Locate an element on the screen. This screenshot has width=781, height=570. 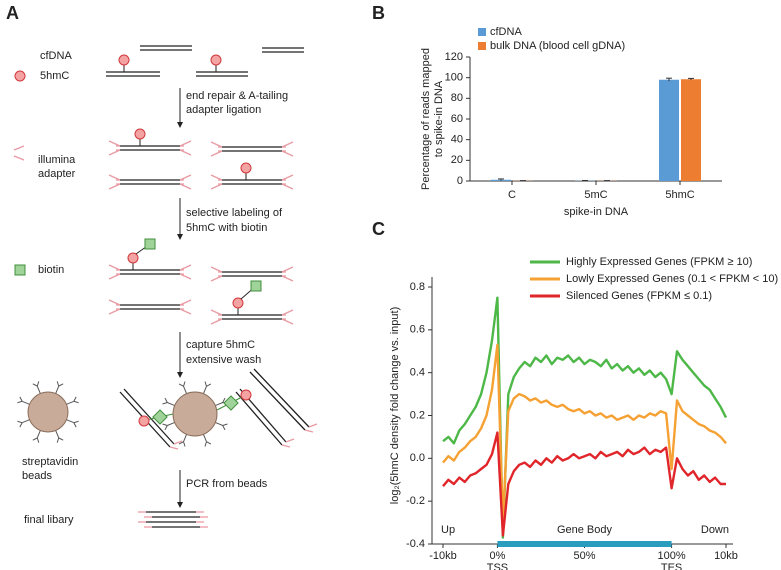
y-tick-label: 0.6 is located at coordinates (417, 330).